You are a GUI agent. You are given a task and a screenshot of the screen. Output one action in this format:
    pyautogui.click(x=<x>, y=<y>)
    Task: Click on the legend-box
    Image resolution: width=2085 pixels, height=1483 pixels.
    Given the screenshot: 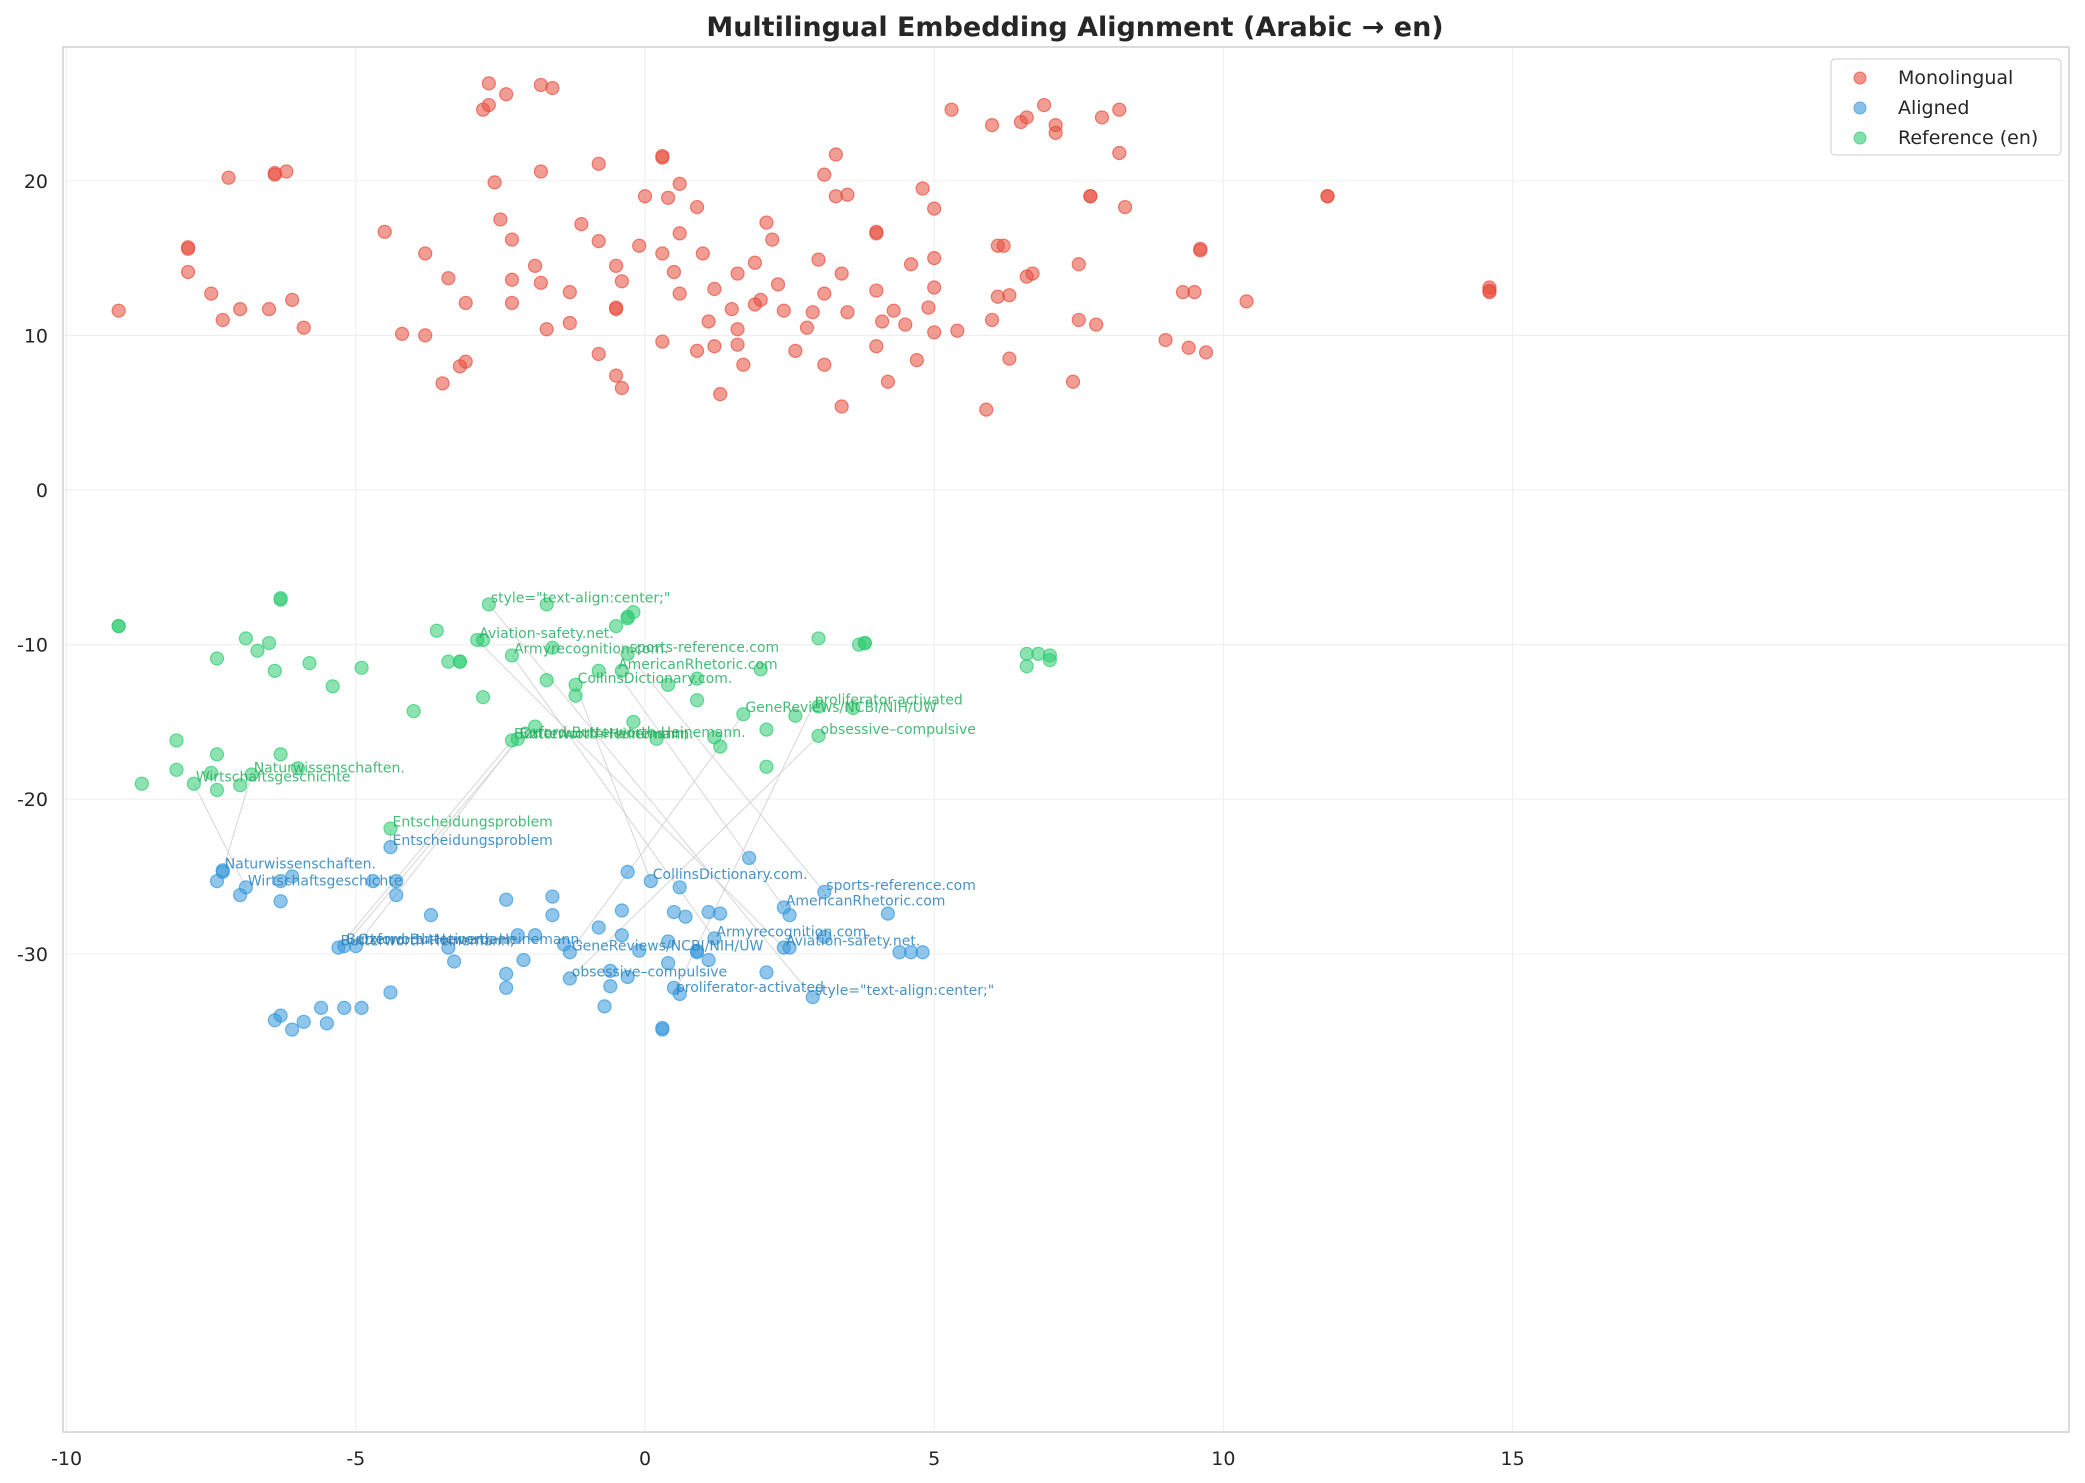 What is the action you would take?
    pyautogui.click(x=1946, y=107)
    